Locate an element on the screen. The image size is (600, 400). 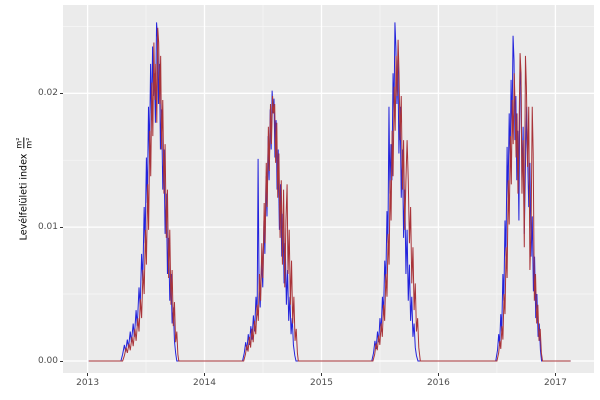
x-tick-label: 2017 is located at coordinates (555, 383).